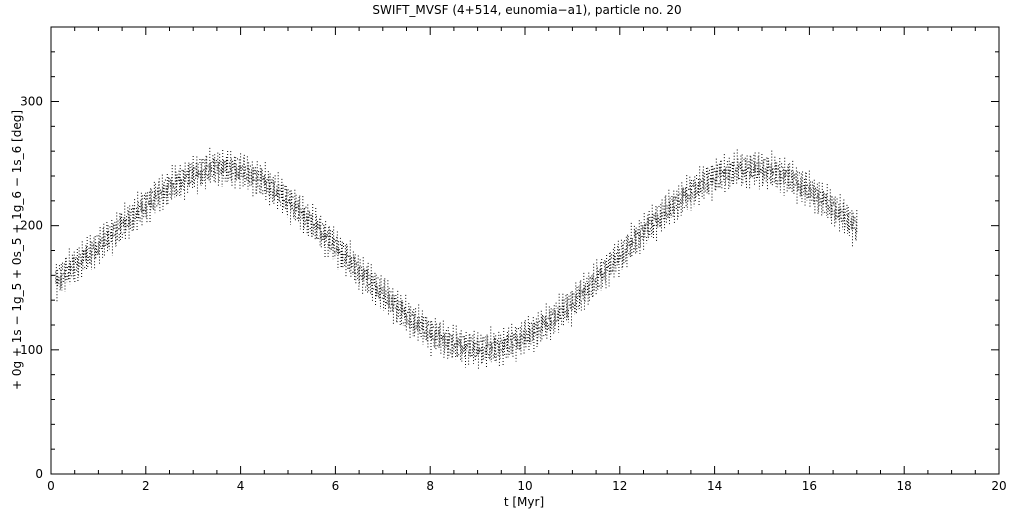 The image size is (1021, 511). I want to click on x-tick-label: 18, so click(904, 486).